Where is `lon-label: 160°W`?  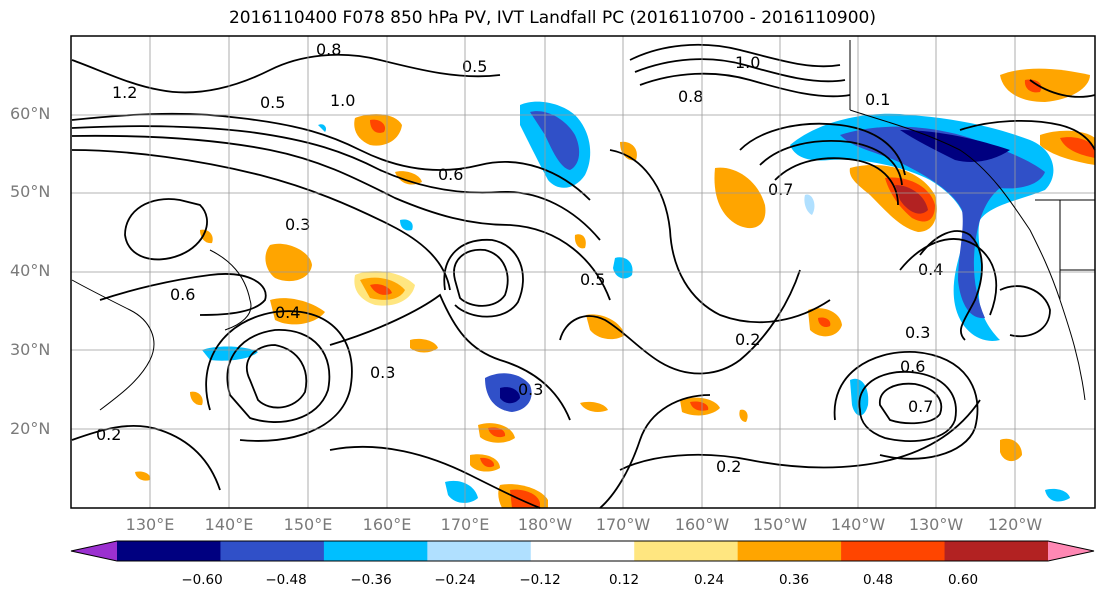
lon-label: 160°W is located at coordinates (702, 524).